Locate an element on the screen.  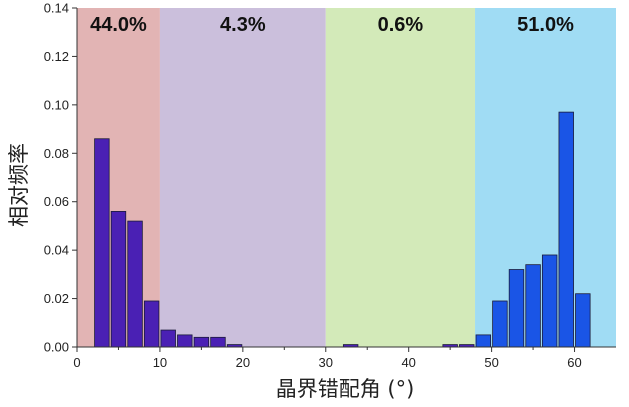
y-tick-label: 0.10 is located at coordinates (56, 104).